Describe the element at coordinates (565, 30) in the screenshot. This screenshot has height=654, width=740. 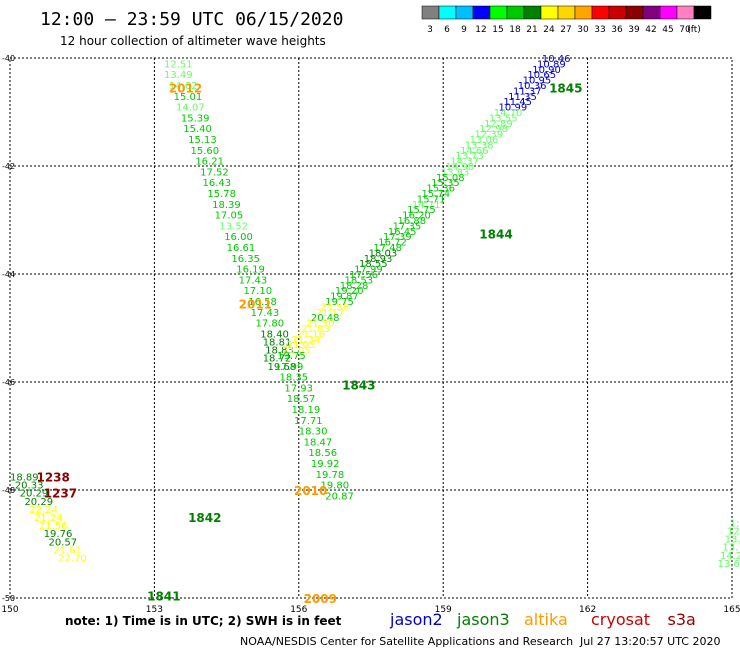
I see `legend-label: 27` at that location.